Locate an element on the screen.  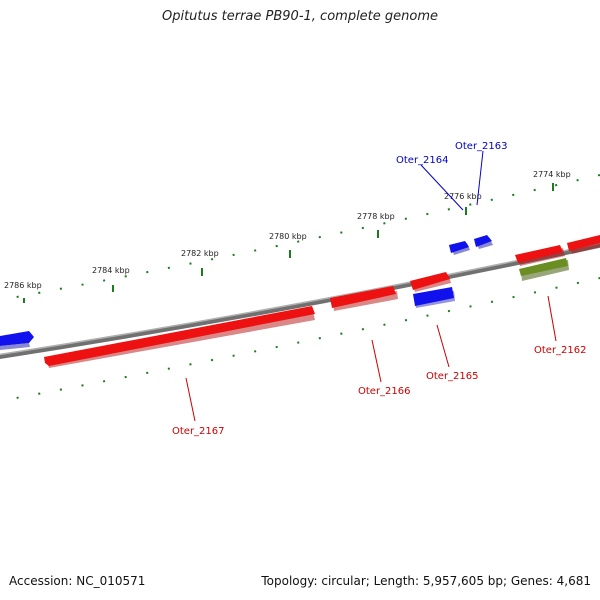
scale-label-2786: 2786 kbp is located at coordinates (23, 285).